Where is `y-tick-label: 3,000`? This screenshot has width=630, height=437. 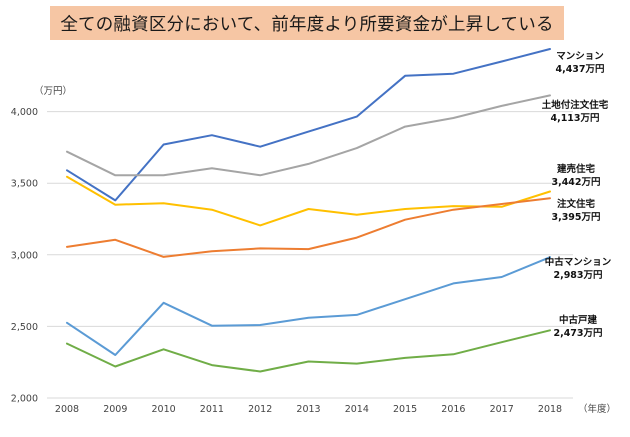 y-tick-label: 3,000 is located at coordinates (24, 255).